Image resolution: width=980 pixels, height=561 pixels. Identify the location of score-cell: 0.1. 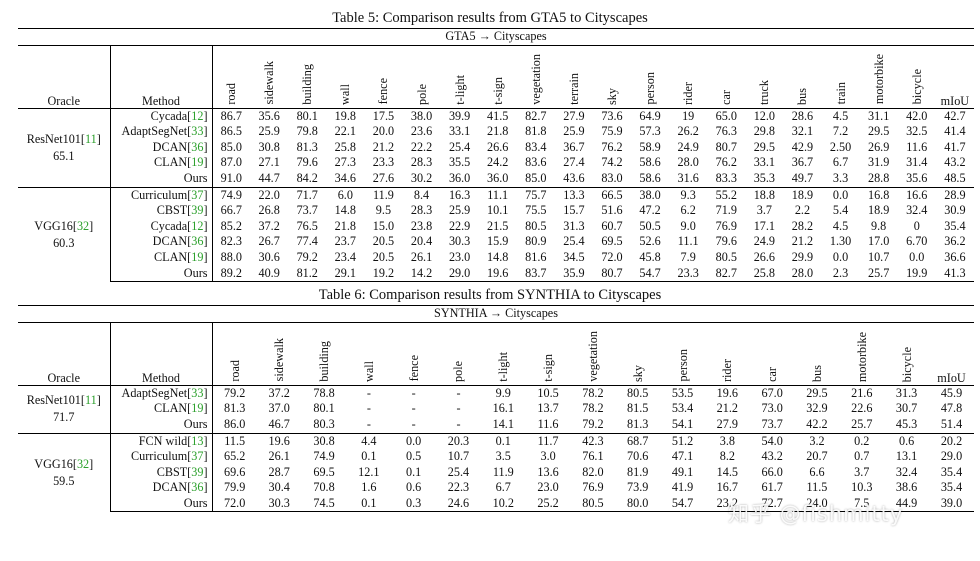
(503, 441).